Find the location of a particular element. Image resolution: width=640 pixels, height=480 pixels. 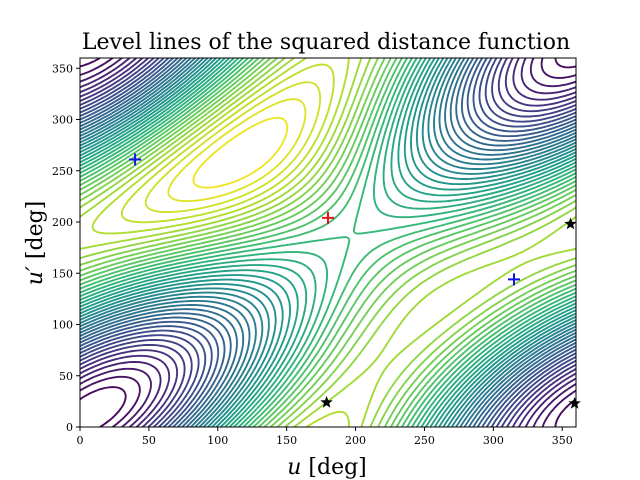

y-axis: 0 50 100 150 200 250 300 350 is located at coordinates (66, 248).